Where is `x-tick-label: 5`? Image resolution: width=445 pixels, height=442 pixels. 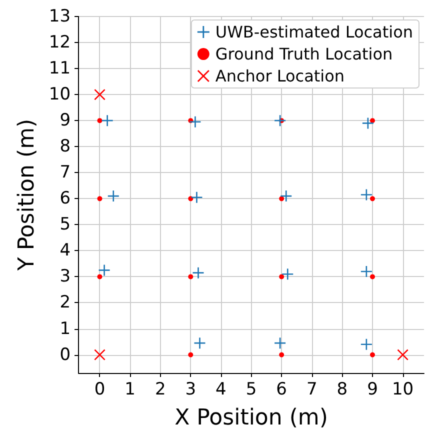
x-tick-label: 5 is located at coordinates (251, 390).